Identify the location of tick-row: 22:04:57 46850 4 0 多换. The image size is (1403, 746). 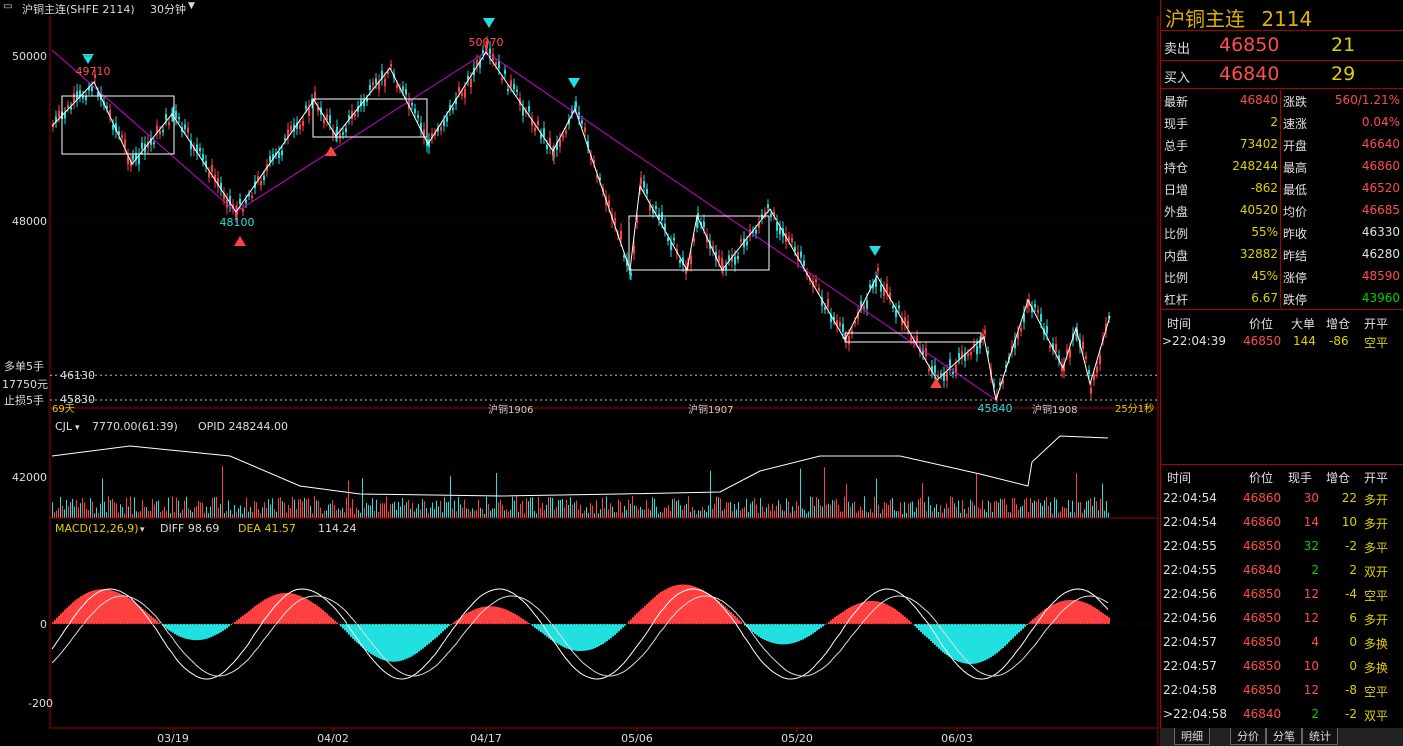
(1282, 643).